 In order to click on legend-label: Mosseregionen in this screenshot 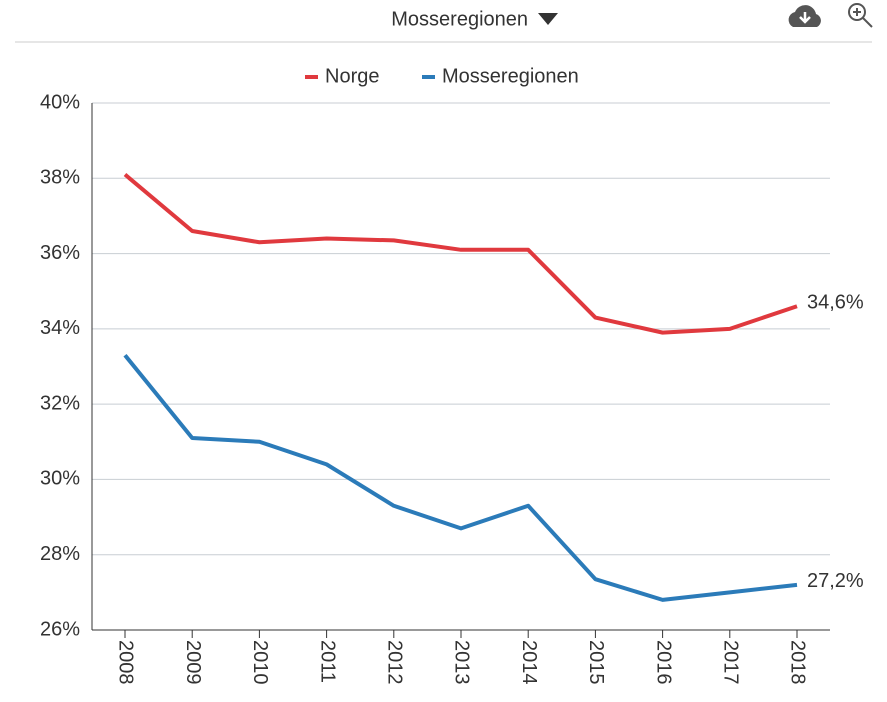, I will do `click(510, 76)`.